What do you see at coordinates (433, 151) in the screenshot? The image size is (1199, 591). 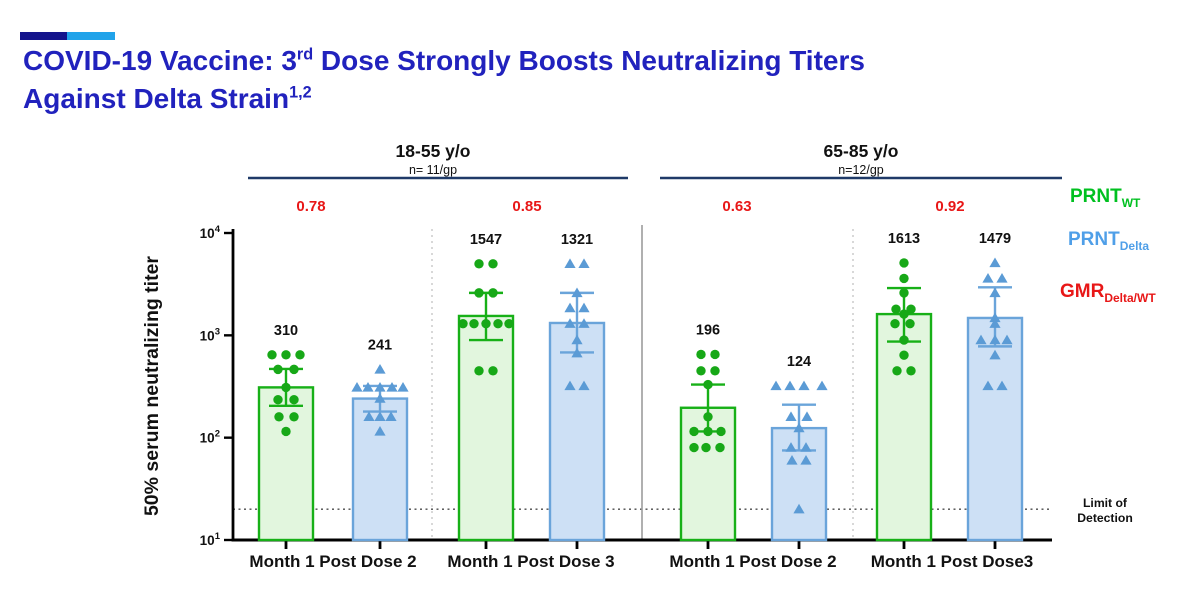 I see `group-title-0: 18-55 y/o` at bounding box center [433, 151].